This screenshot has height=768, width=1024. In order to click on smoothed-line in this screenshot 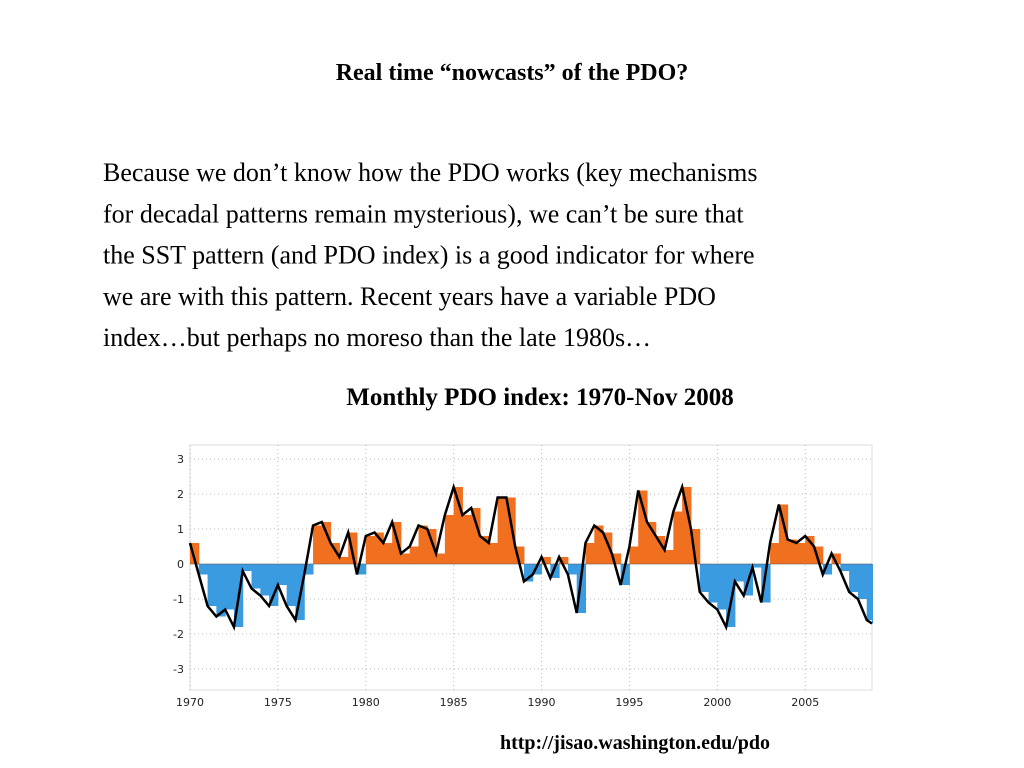, I will do `click(530, 557)`.